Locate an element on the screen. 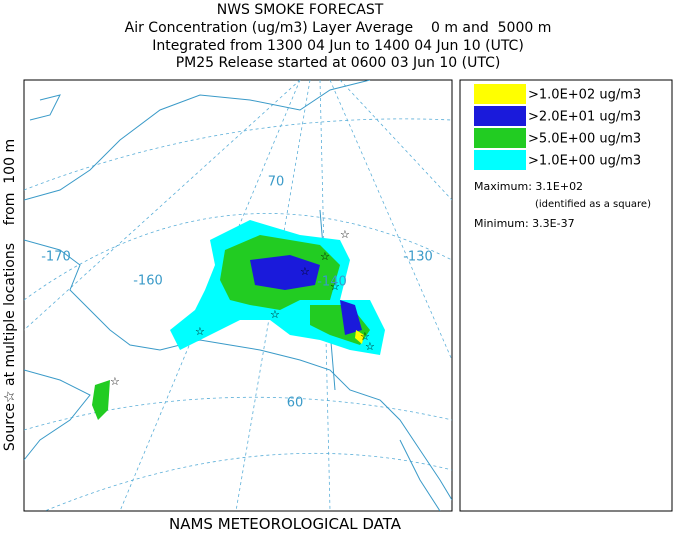  graticule-label: -140 is located at coordinates (332, 282).